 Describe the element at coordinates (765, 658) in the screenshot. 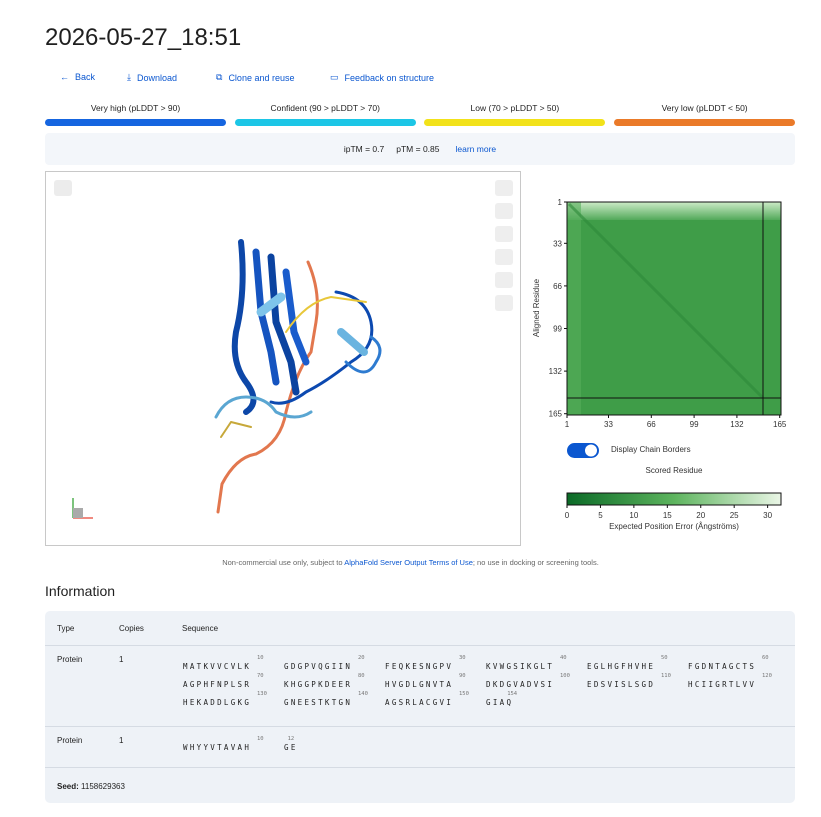

I see `residue-index: 60` at that location.